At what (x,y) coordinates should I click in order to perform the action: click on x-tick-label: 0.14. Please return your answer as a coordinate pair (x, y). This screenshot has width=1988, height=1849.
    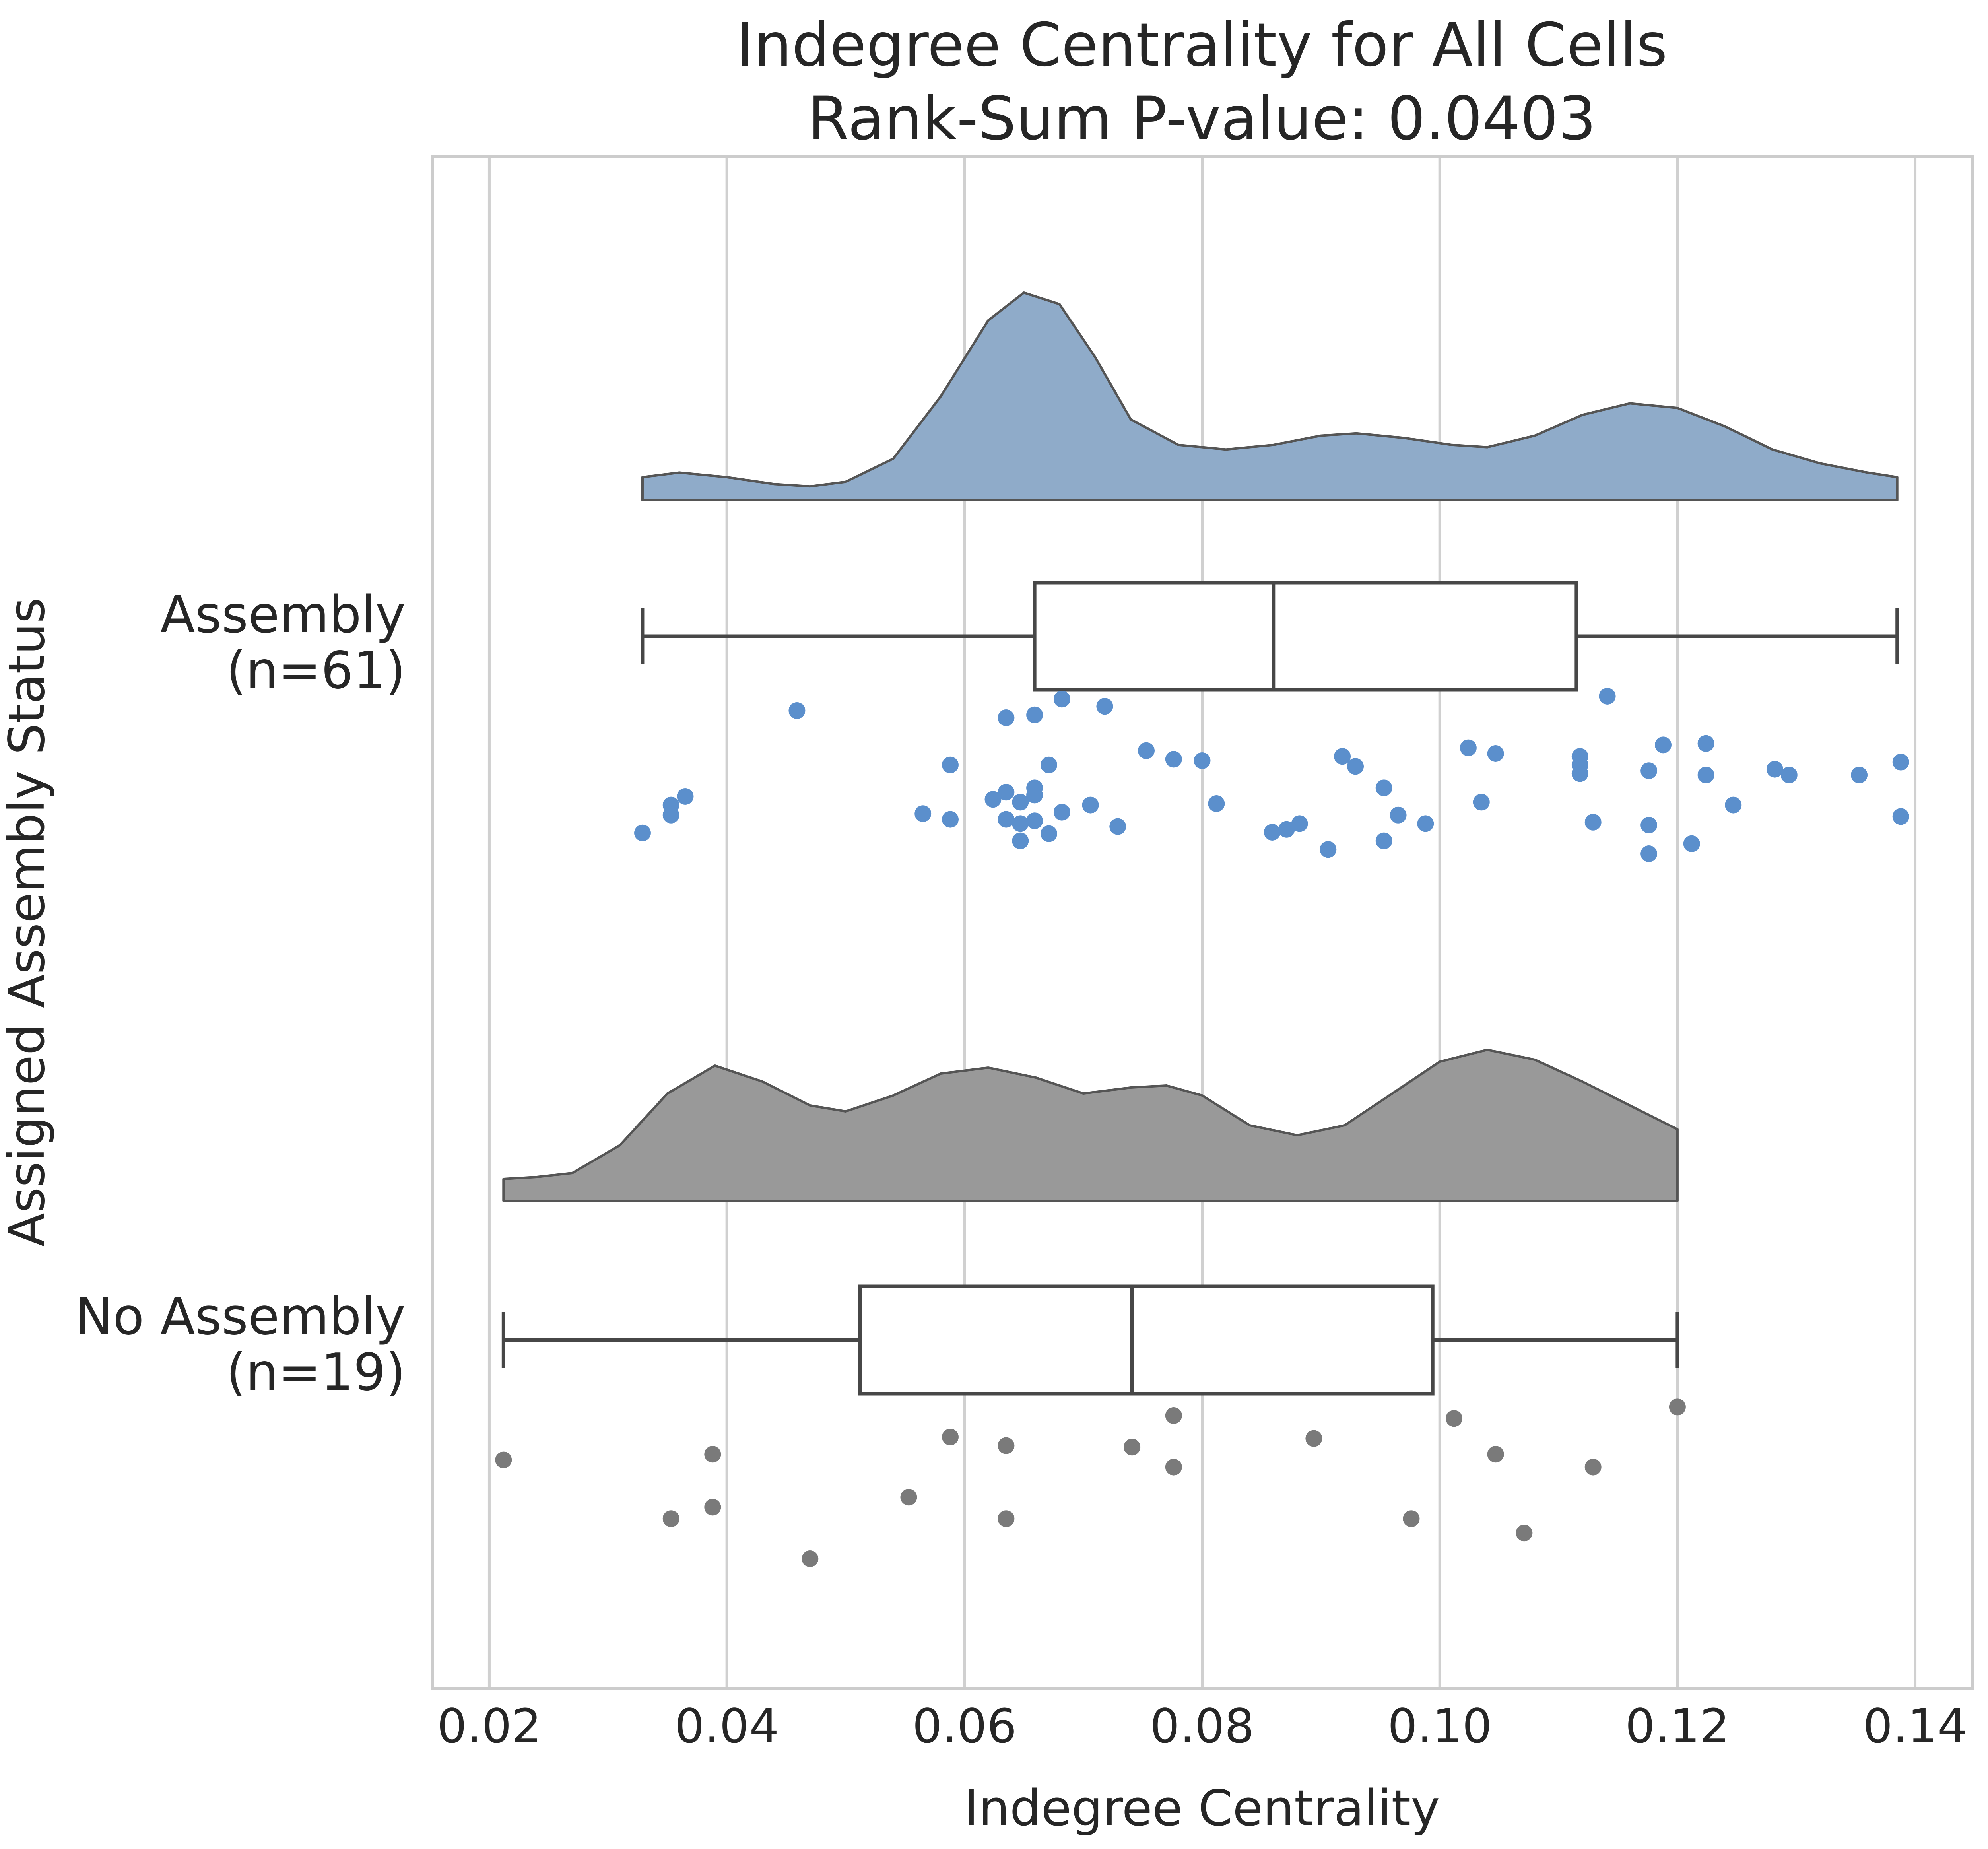
    Looking at the image, I should click on (1915, 1727).